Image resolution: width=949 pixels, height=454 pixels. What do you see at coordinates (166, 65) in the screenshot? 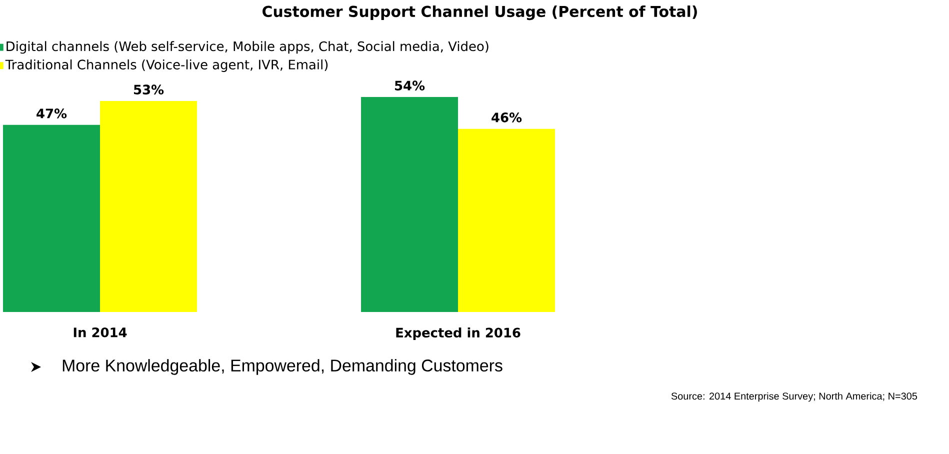
I see `legend-label: Traditional Channels (Voice-live agent, IVR, Email)` at bounding box center [166, 65].